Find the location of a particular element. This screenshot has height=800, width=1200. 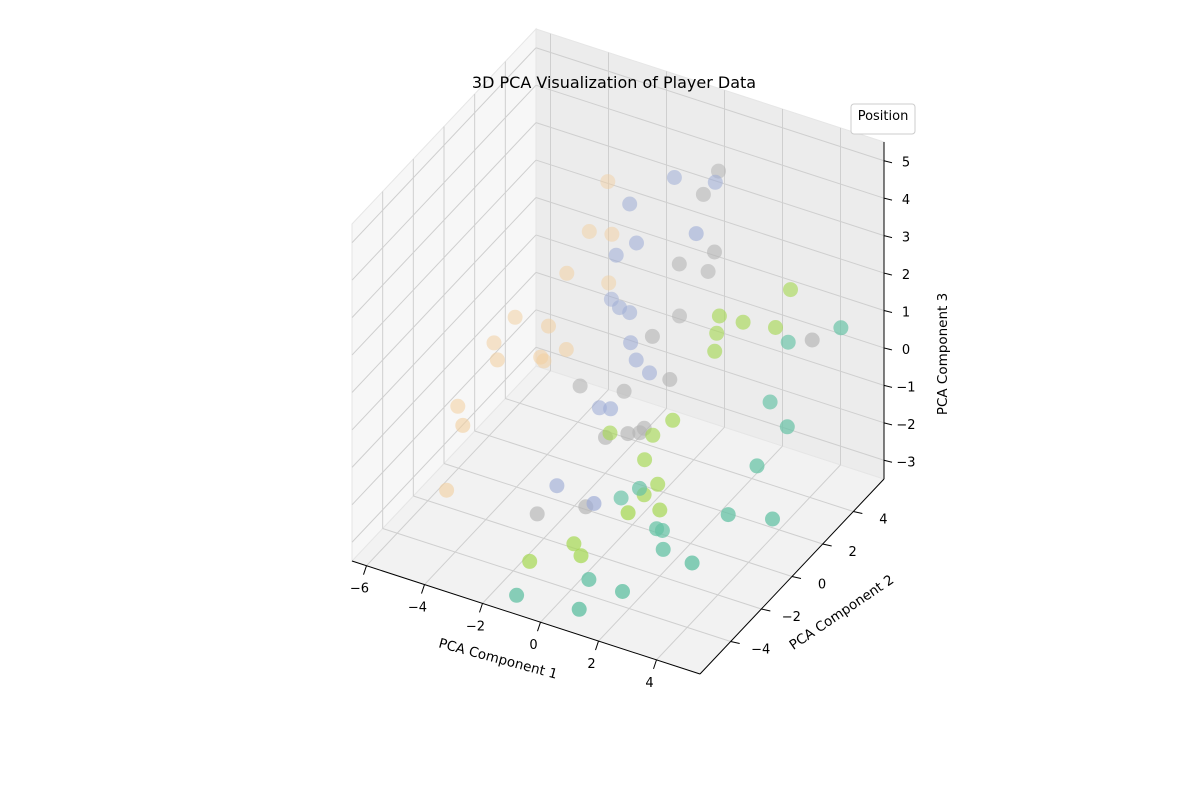

legend-title: Position is located at coordinates (883, 116).